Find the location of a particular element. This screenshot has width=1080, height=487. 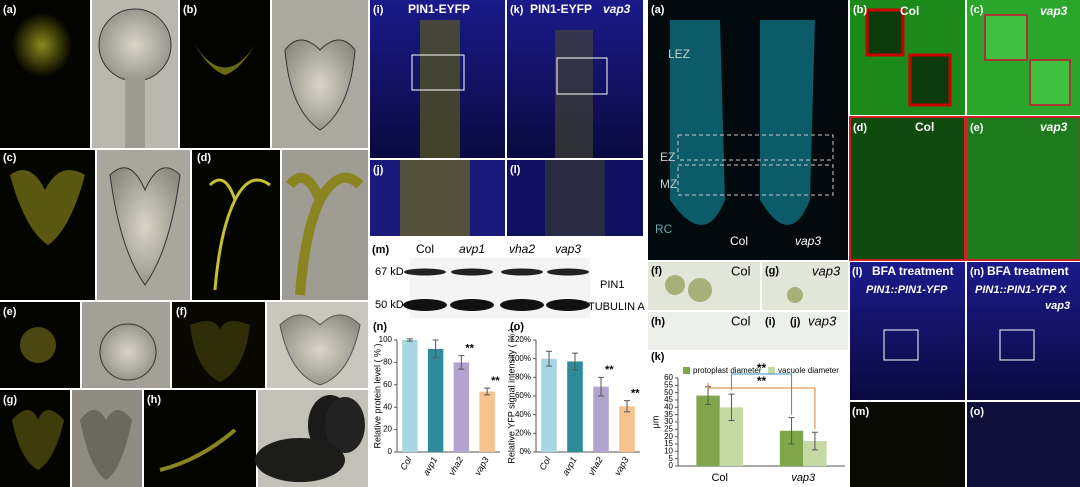

legend-label: protoplast diameter is located at coordinates (727, 370).